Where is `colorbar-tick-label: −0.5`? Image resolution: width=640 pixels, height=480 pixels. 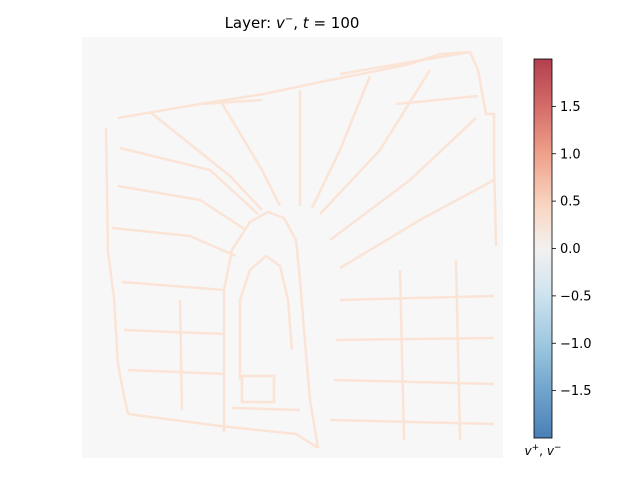
colorbar-tick-label: −0.5 is located at coordinates (576, 296).